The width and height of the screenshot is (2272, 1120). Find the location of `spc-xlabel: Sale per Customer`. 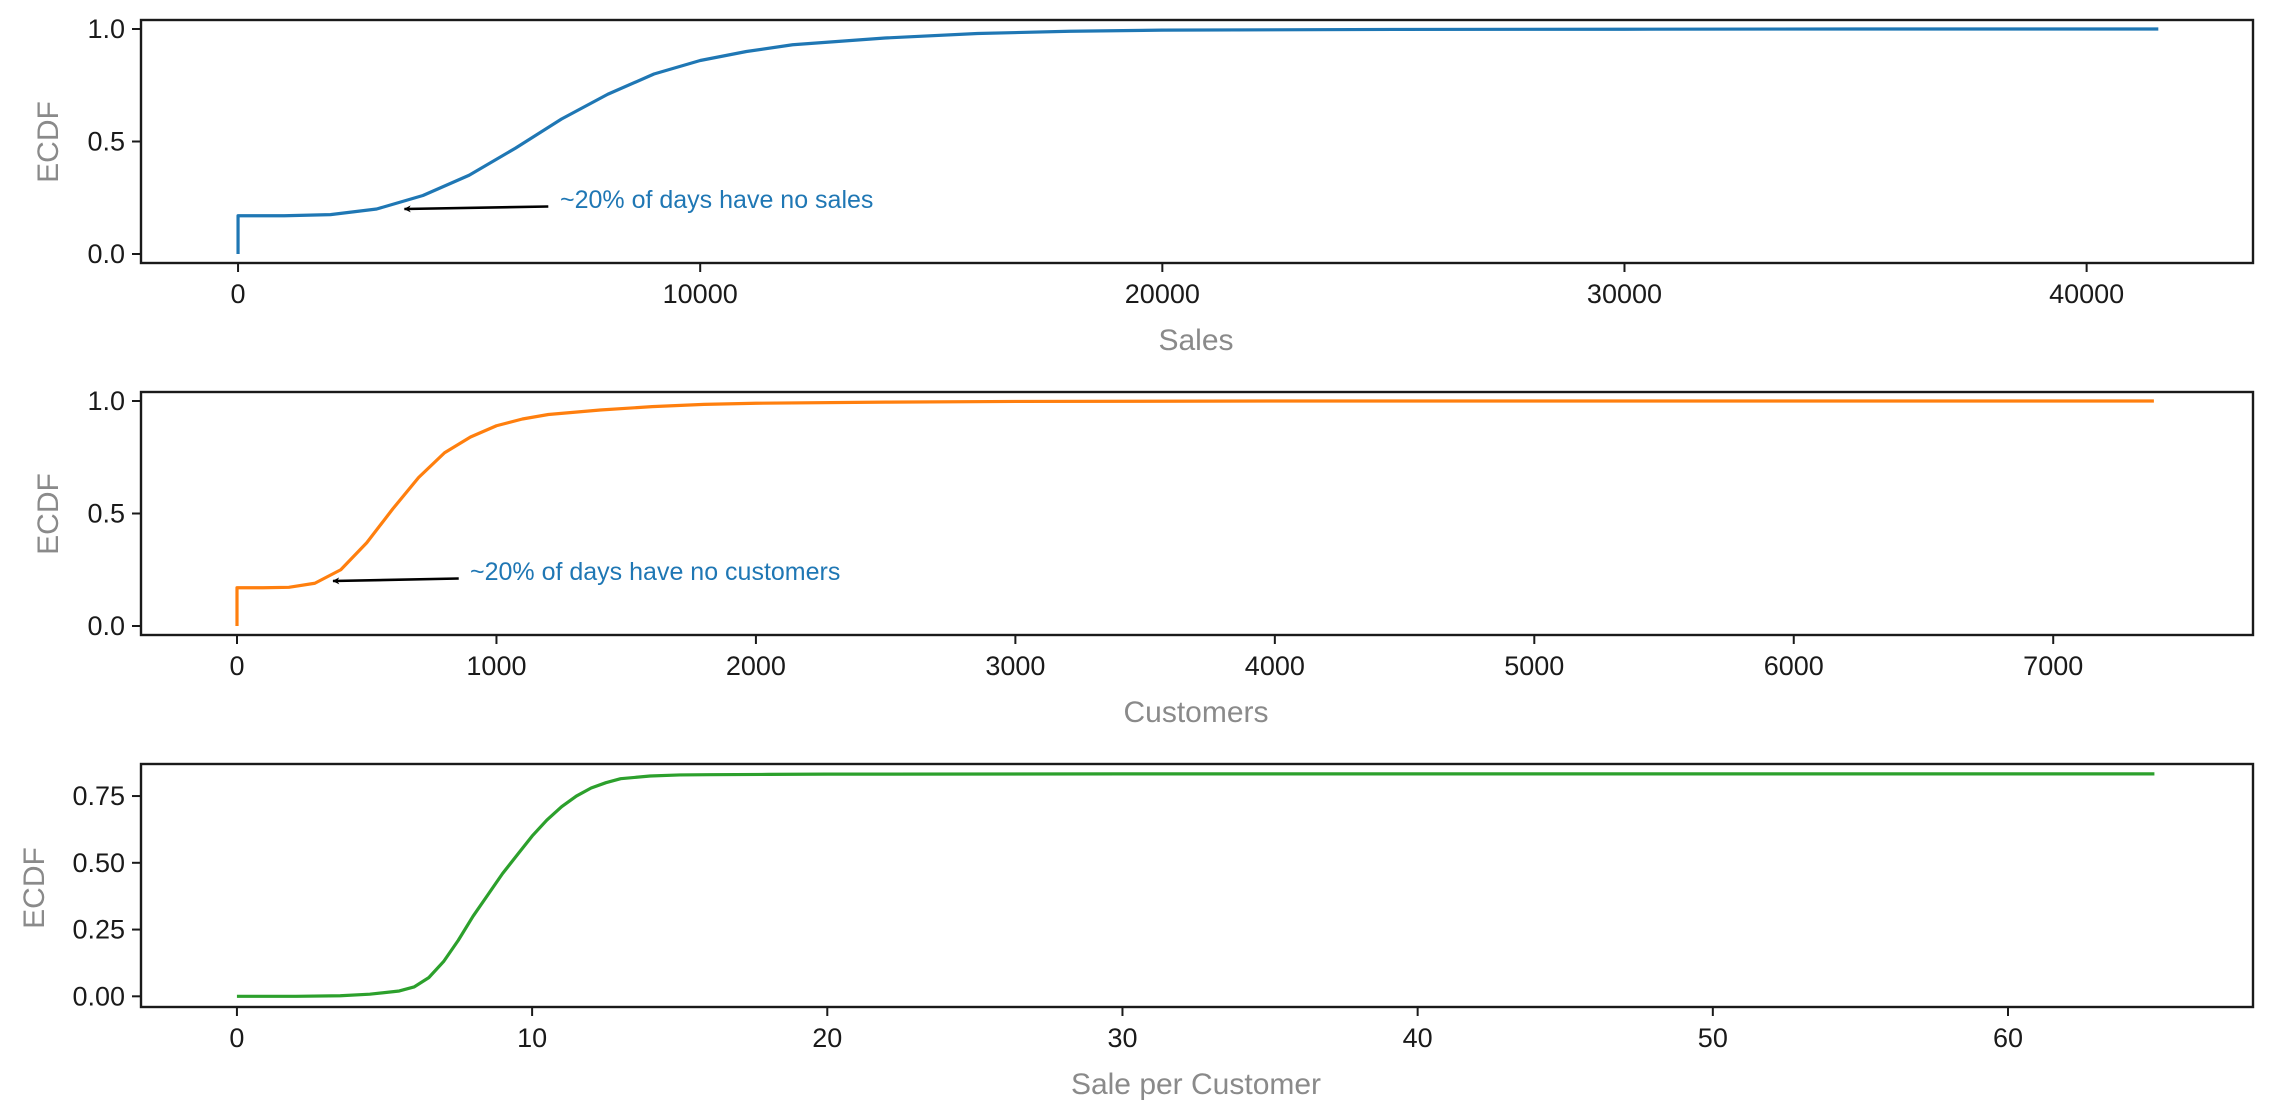

spc-xlabel: Sale per Customer is located at coordinates (1196, 1084).